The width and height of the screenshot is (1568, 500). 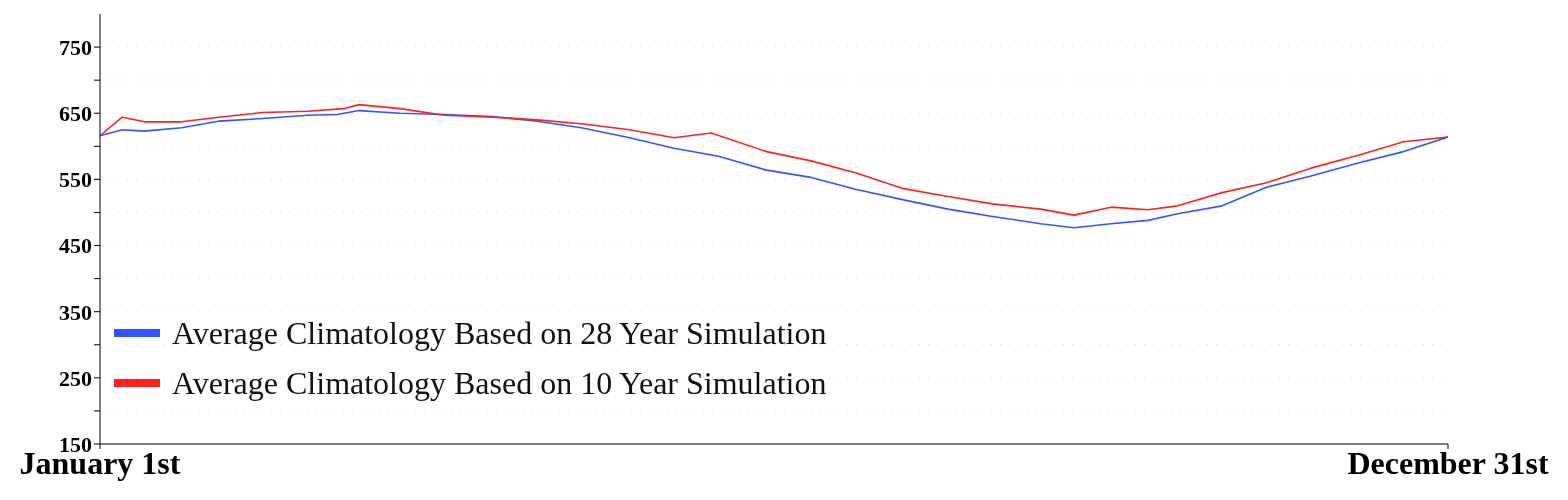 What do you see at coordinates (75, 378) in the screenshot?
I see `y-tick-label: 250` at bounding box center [75, 378].